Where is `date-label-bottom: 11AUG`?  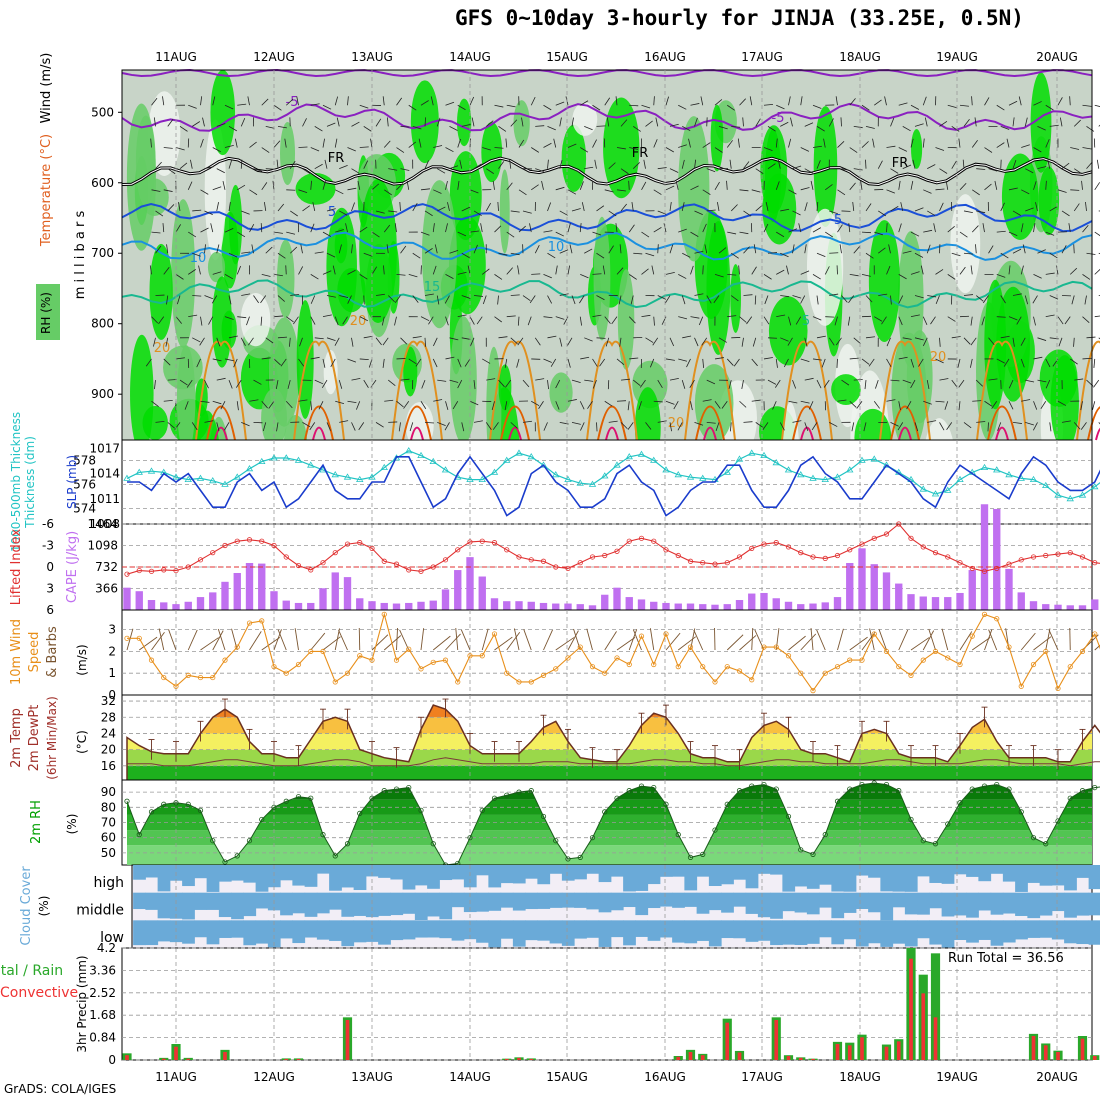
date-label-bottom: 11AUG is located at coordinates (176, 1077).